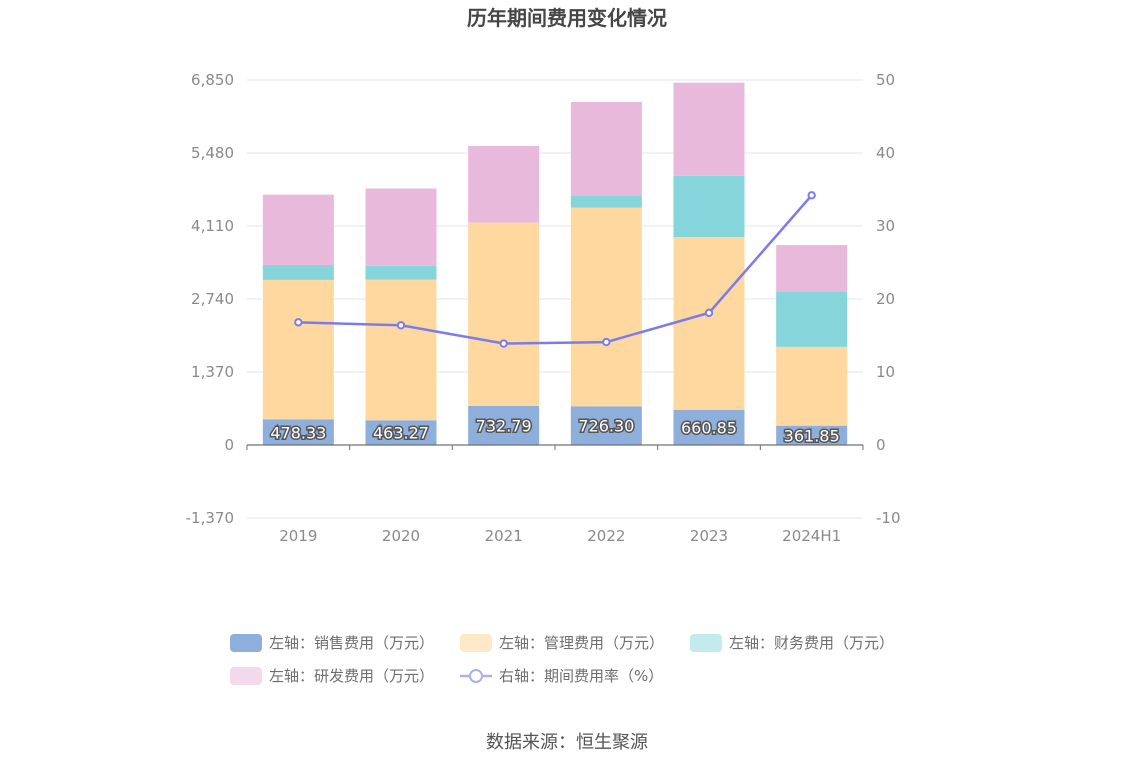 The height and width of the screenshot is (766, 1134). I want to click on data-label: 478.33, so click(298, 432).